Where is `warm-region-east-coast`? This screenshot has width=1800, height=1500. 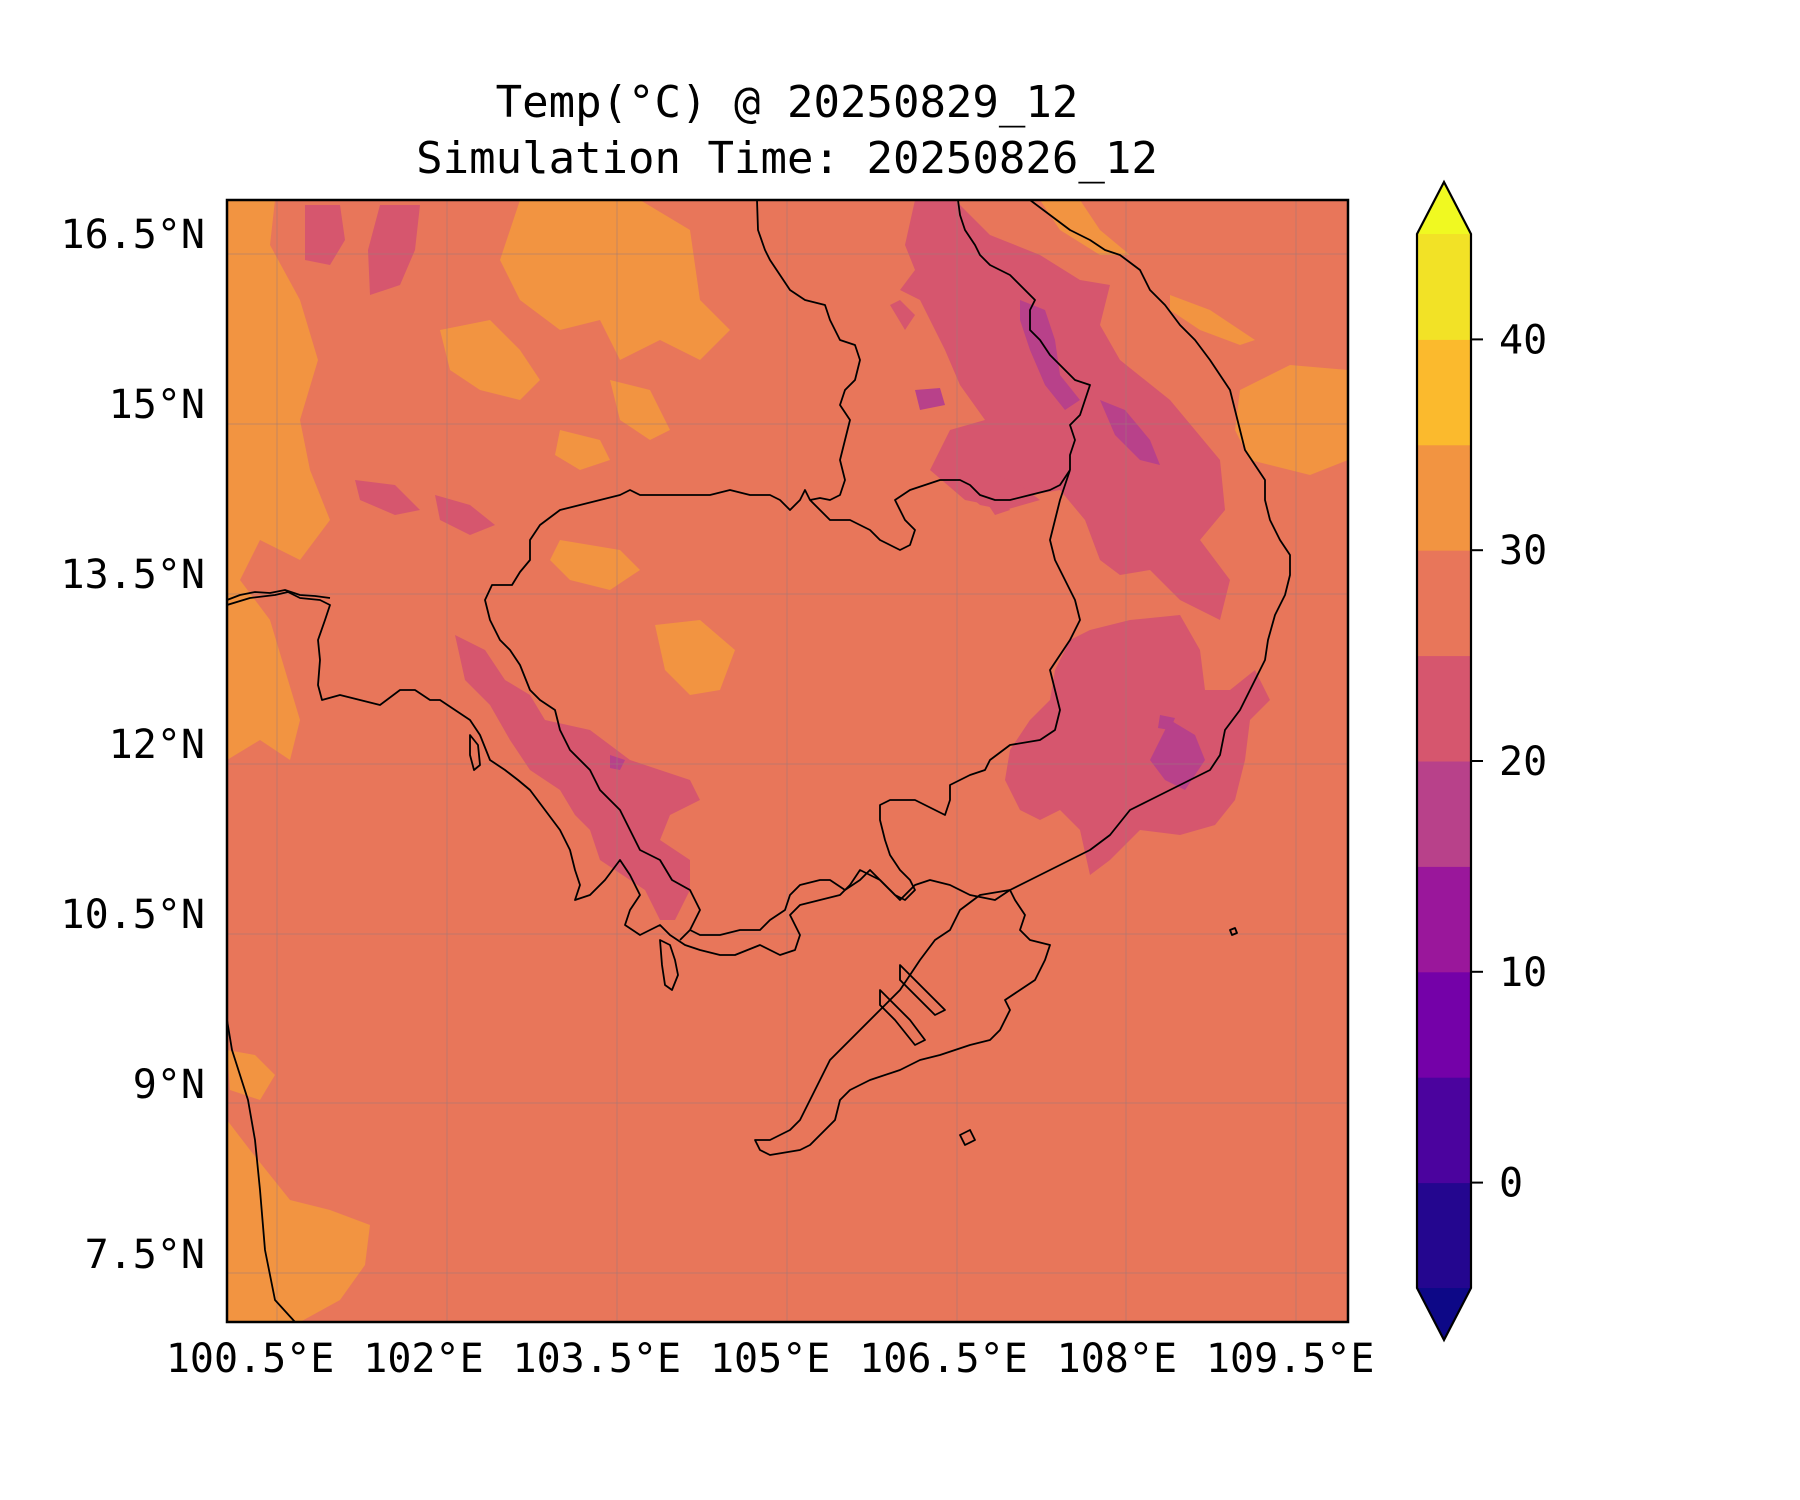
warm-region-east-coast is located at coordinates (1291, 420).